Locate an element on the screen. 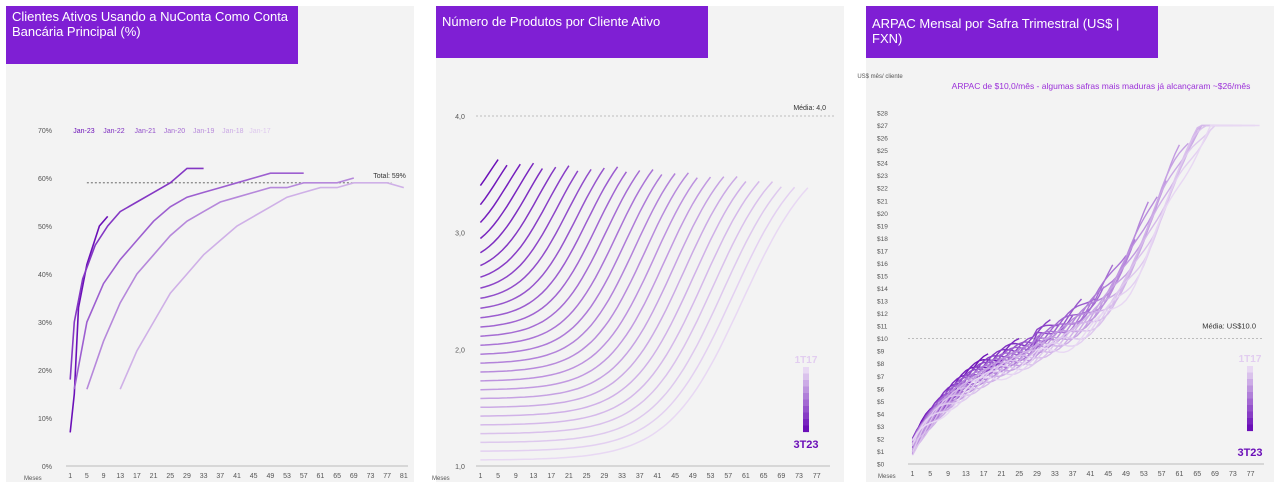 The height and width of the screenshot is (485, 1280). y-tick-label: $21 is located at coordinates (882, 201).